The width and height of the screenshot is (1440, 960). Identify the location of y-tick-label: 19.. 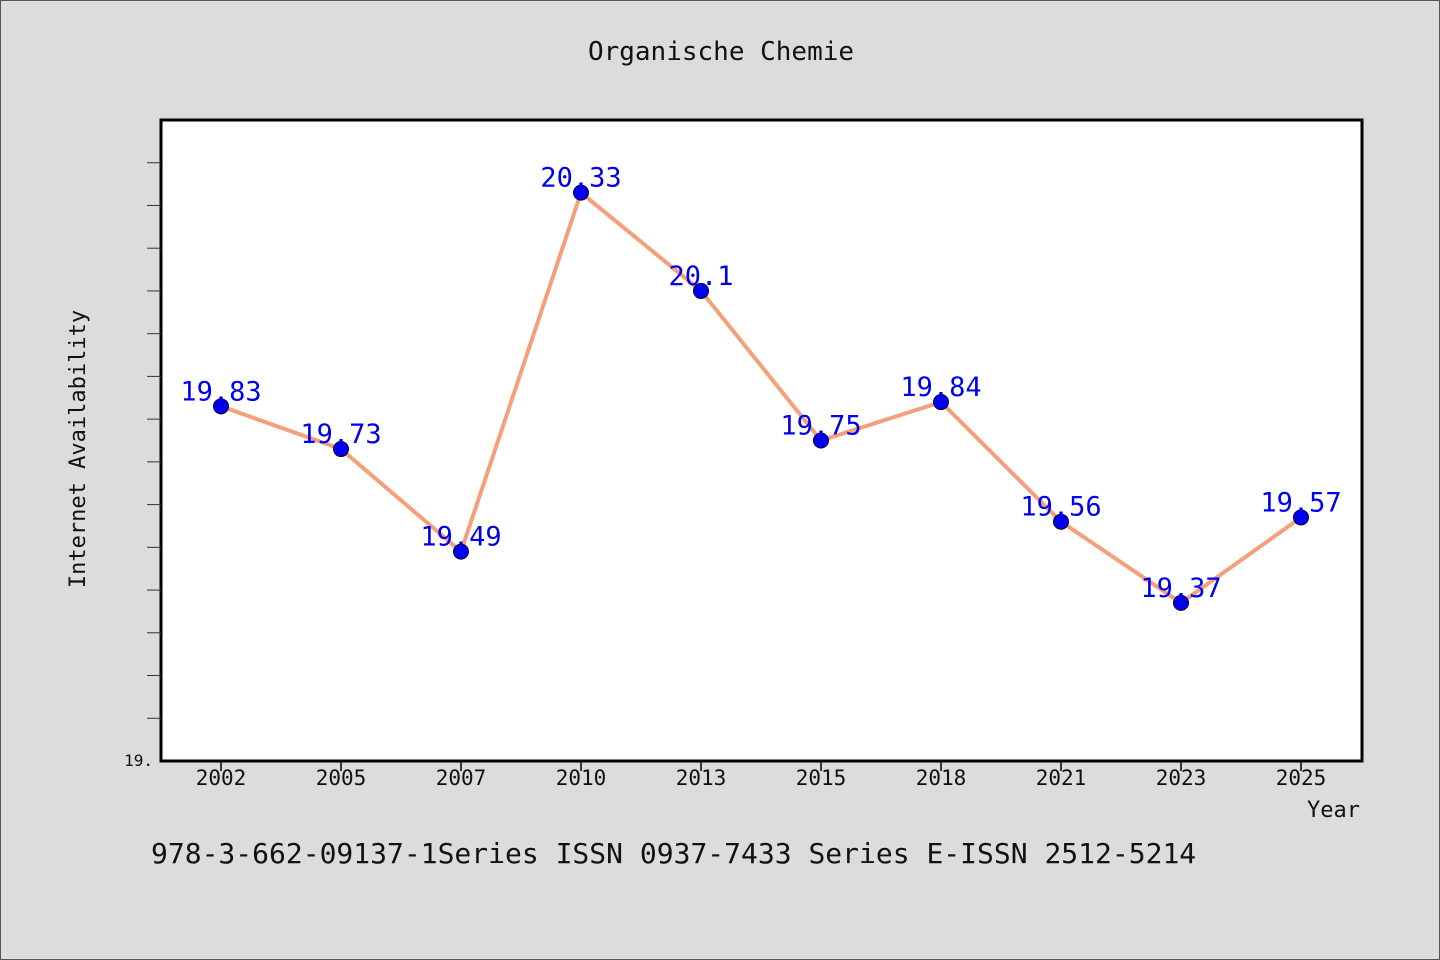
(138, 760).